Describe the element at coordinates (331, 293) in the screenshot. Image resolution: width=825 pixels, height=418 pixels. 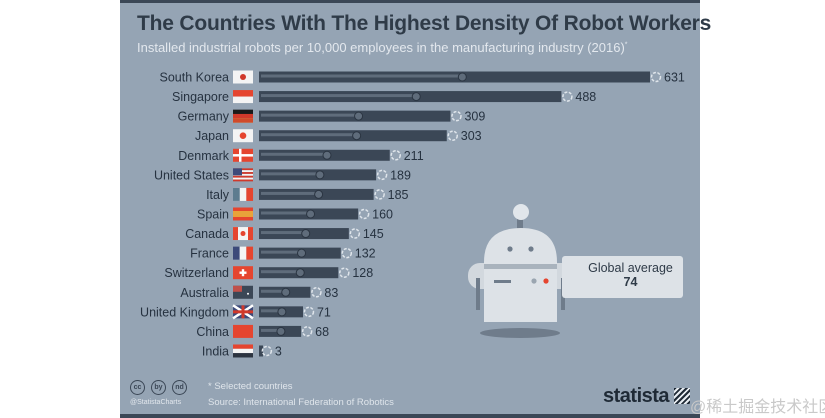
I see `value-label: 83` at that location.